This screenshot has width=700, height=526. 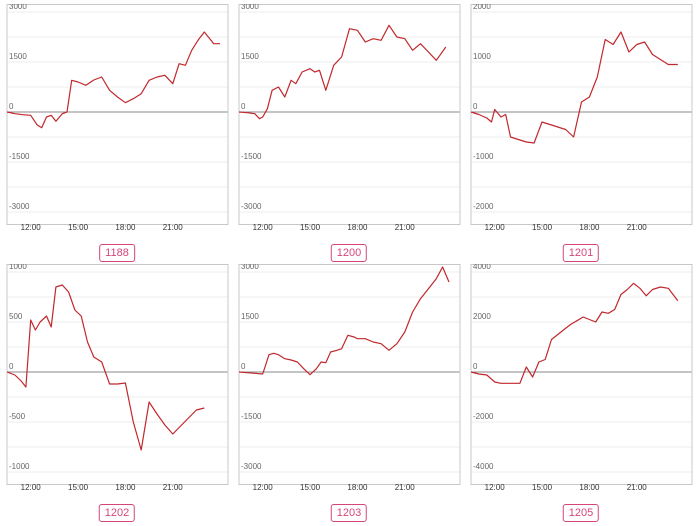 What do you see at coordinates (581, 253) in the screenshot?
I see `chart-label-badge: 1201` at bounding box center [581, 253].